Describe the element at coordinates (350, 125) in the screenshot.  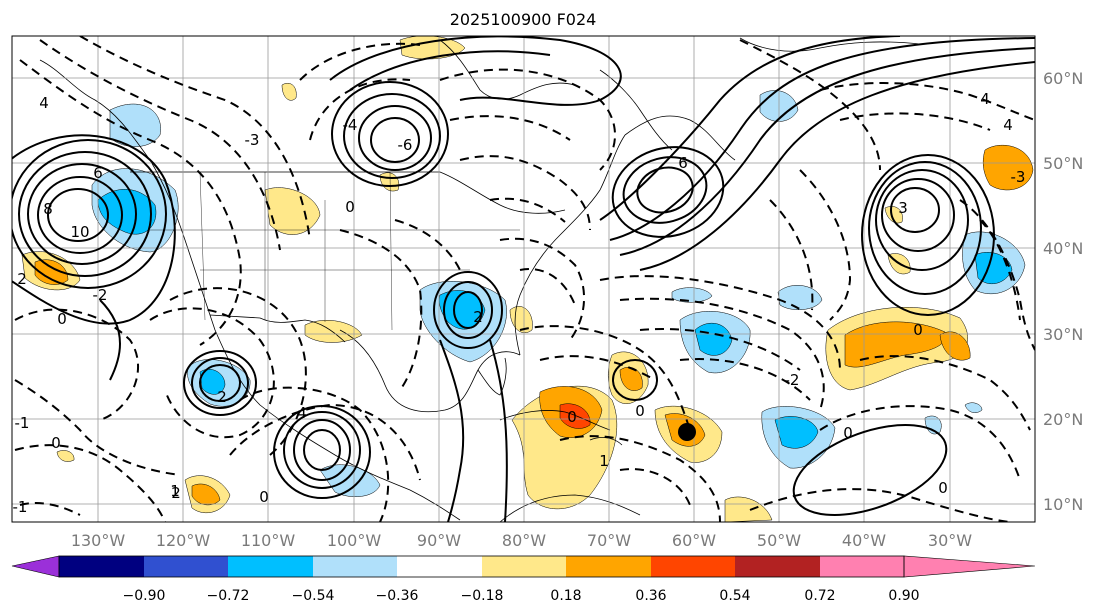
I see `contour-label: -4` at that location.